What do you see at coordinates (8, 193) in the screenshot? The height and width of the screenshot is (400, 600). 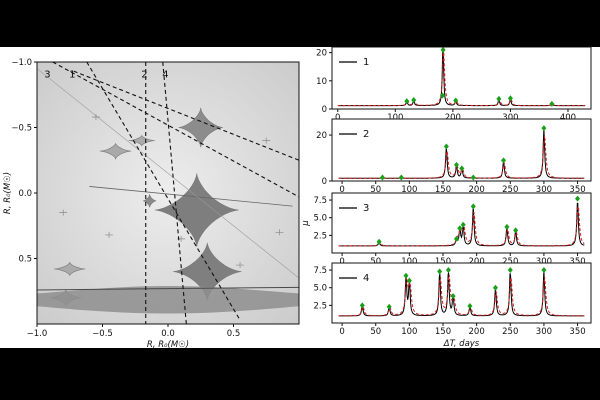 I see `map-ylabel: R, R₀(M☉)` at bounding box center [8, 193].